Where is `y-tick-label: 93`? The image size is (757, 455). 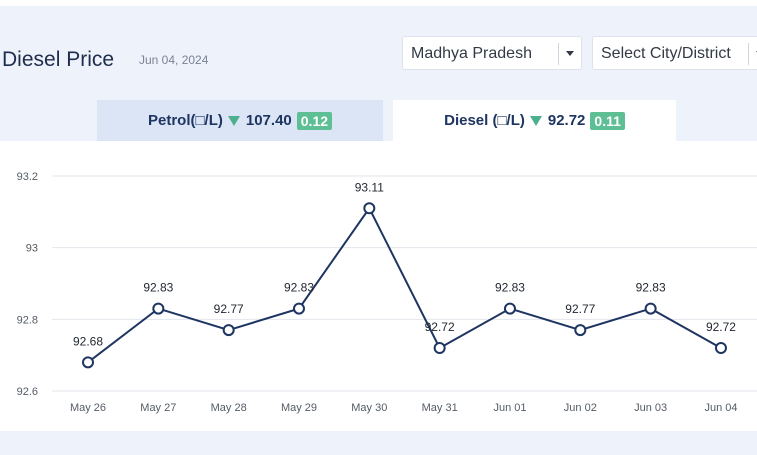
y-tick-label: 93 is located at coordinates (32, 249).